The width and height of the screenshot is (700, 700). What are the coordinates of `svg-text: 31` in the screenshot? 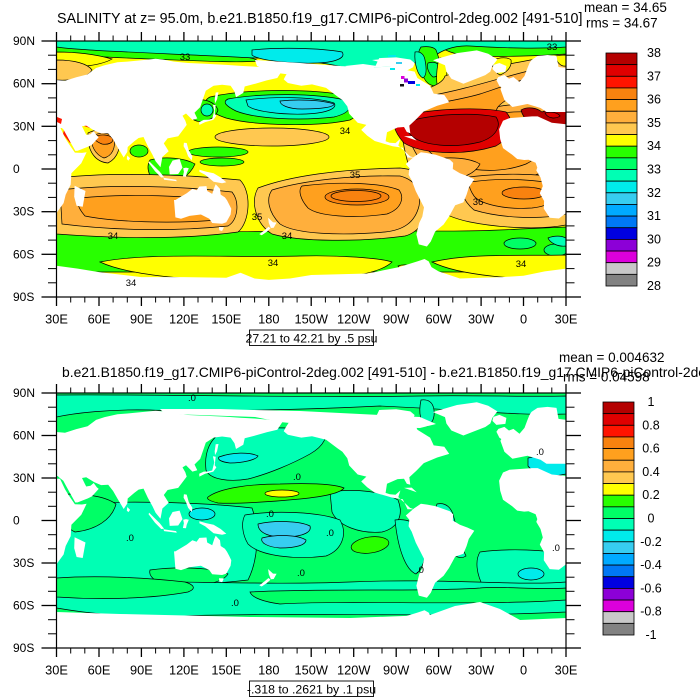 It's located at (654, 216).